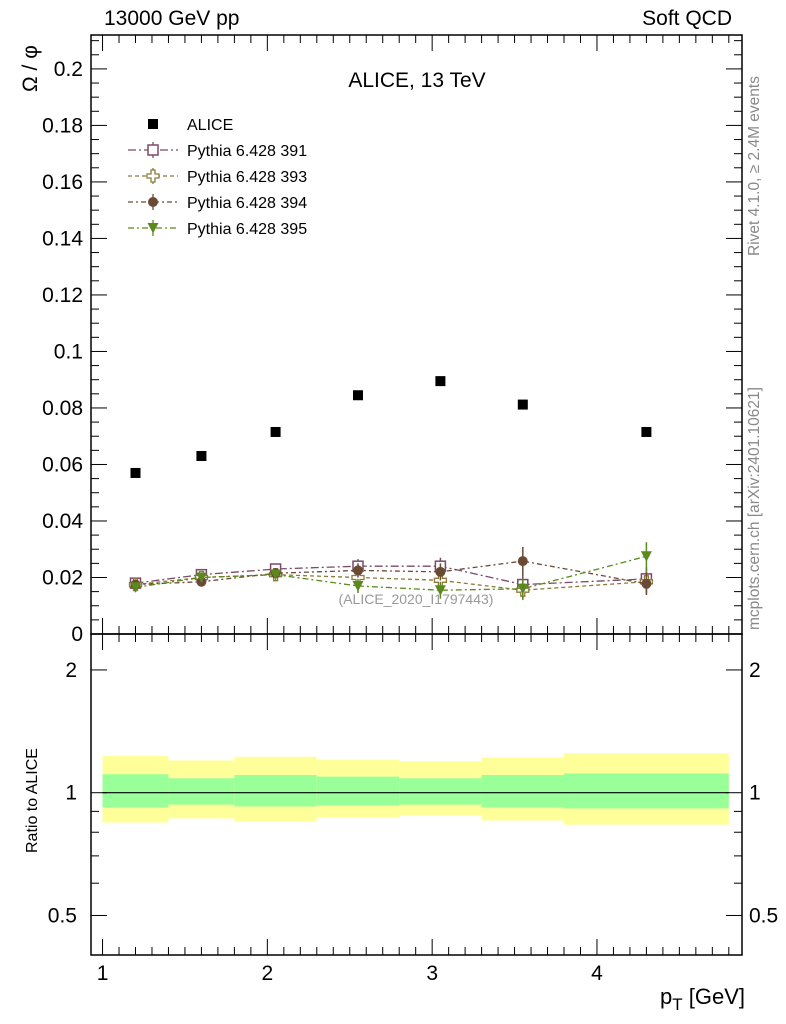 This screenshot has height=1024, width=786. I want to click on chart-title: ALICE, 13 TeV, so click(416, 80).